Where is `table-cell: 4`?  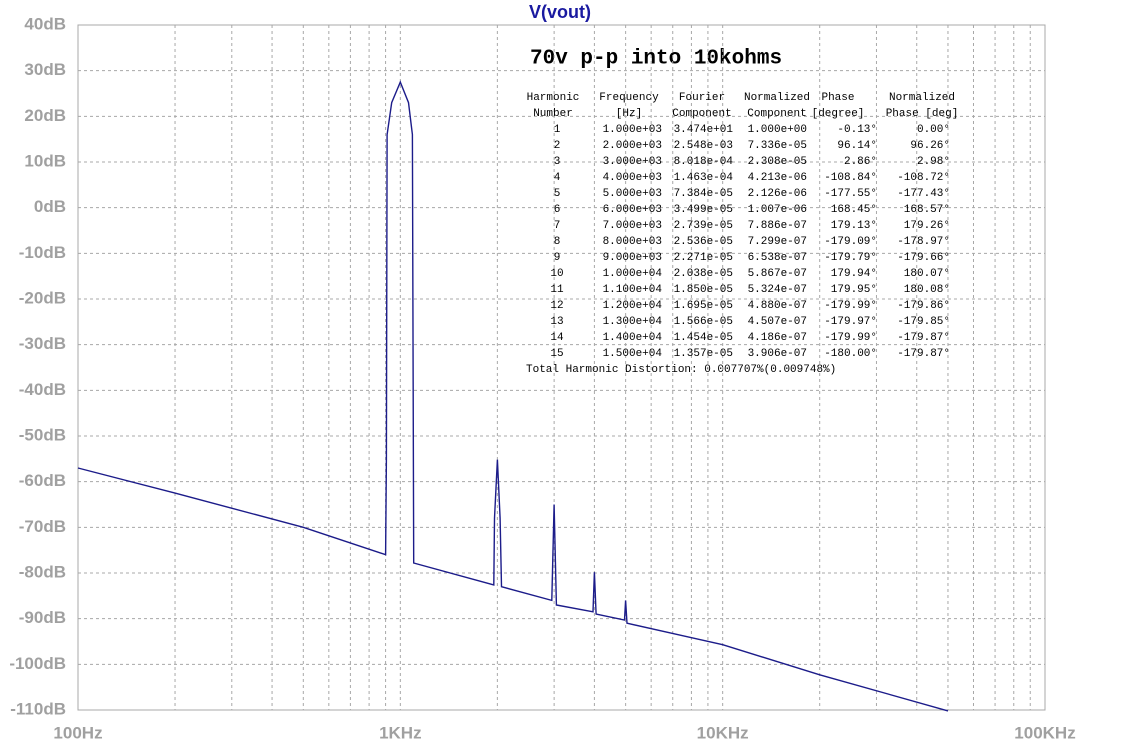
table-cell: 4 is located at coordinates (557, 178).